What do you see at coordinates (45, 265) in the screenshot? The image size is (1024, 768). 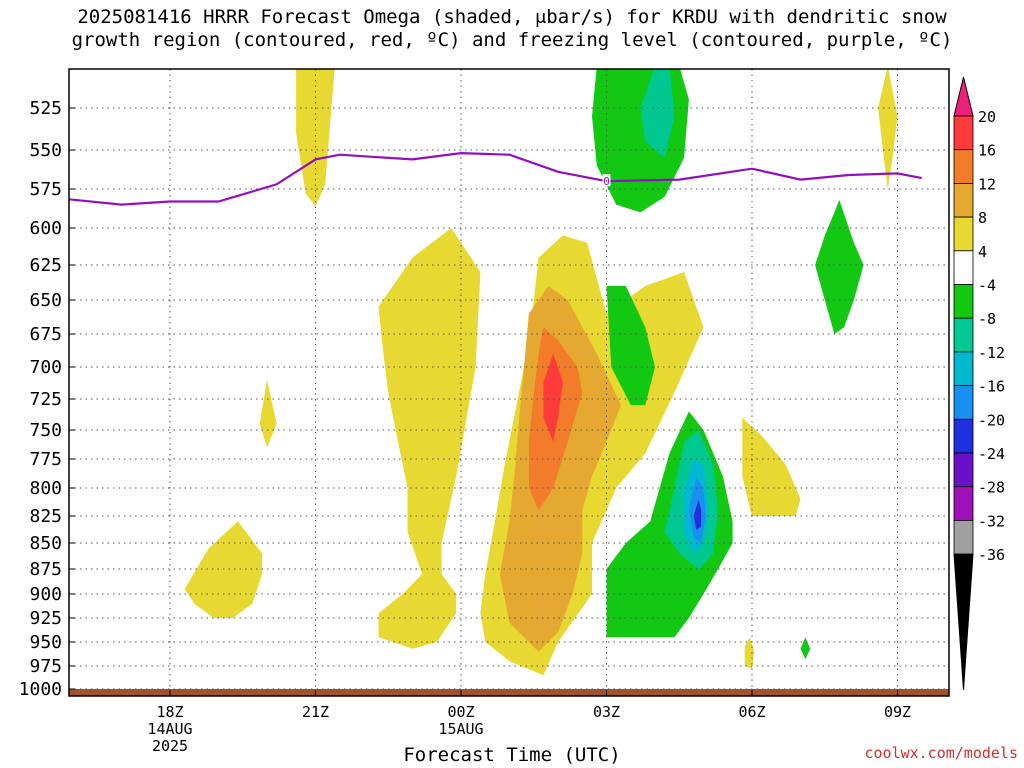 I see `y-tick-label: 625` at bounding box center [45, 265].